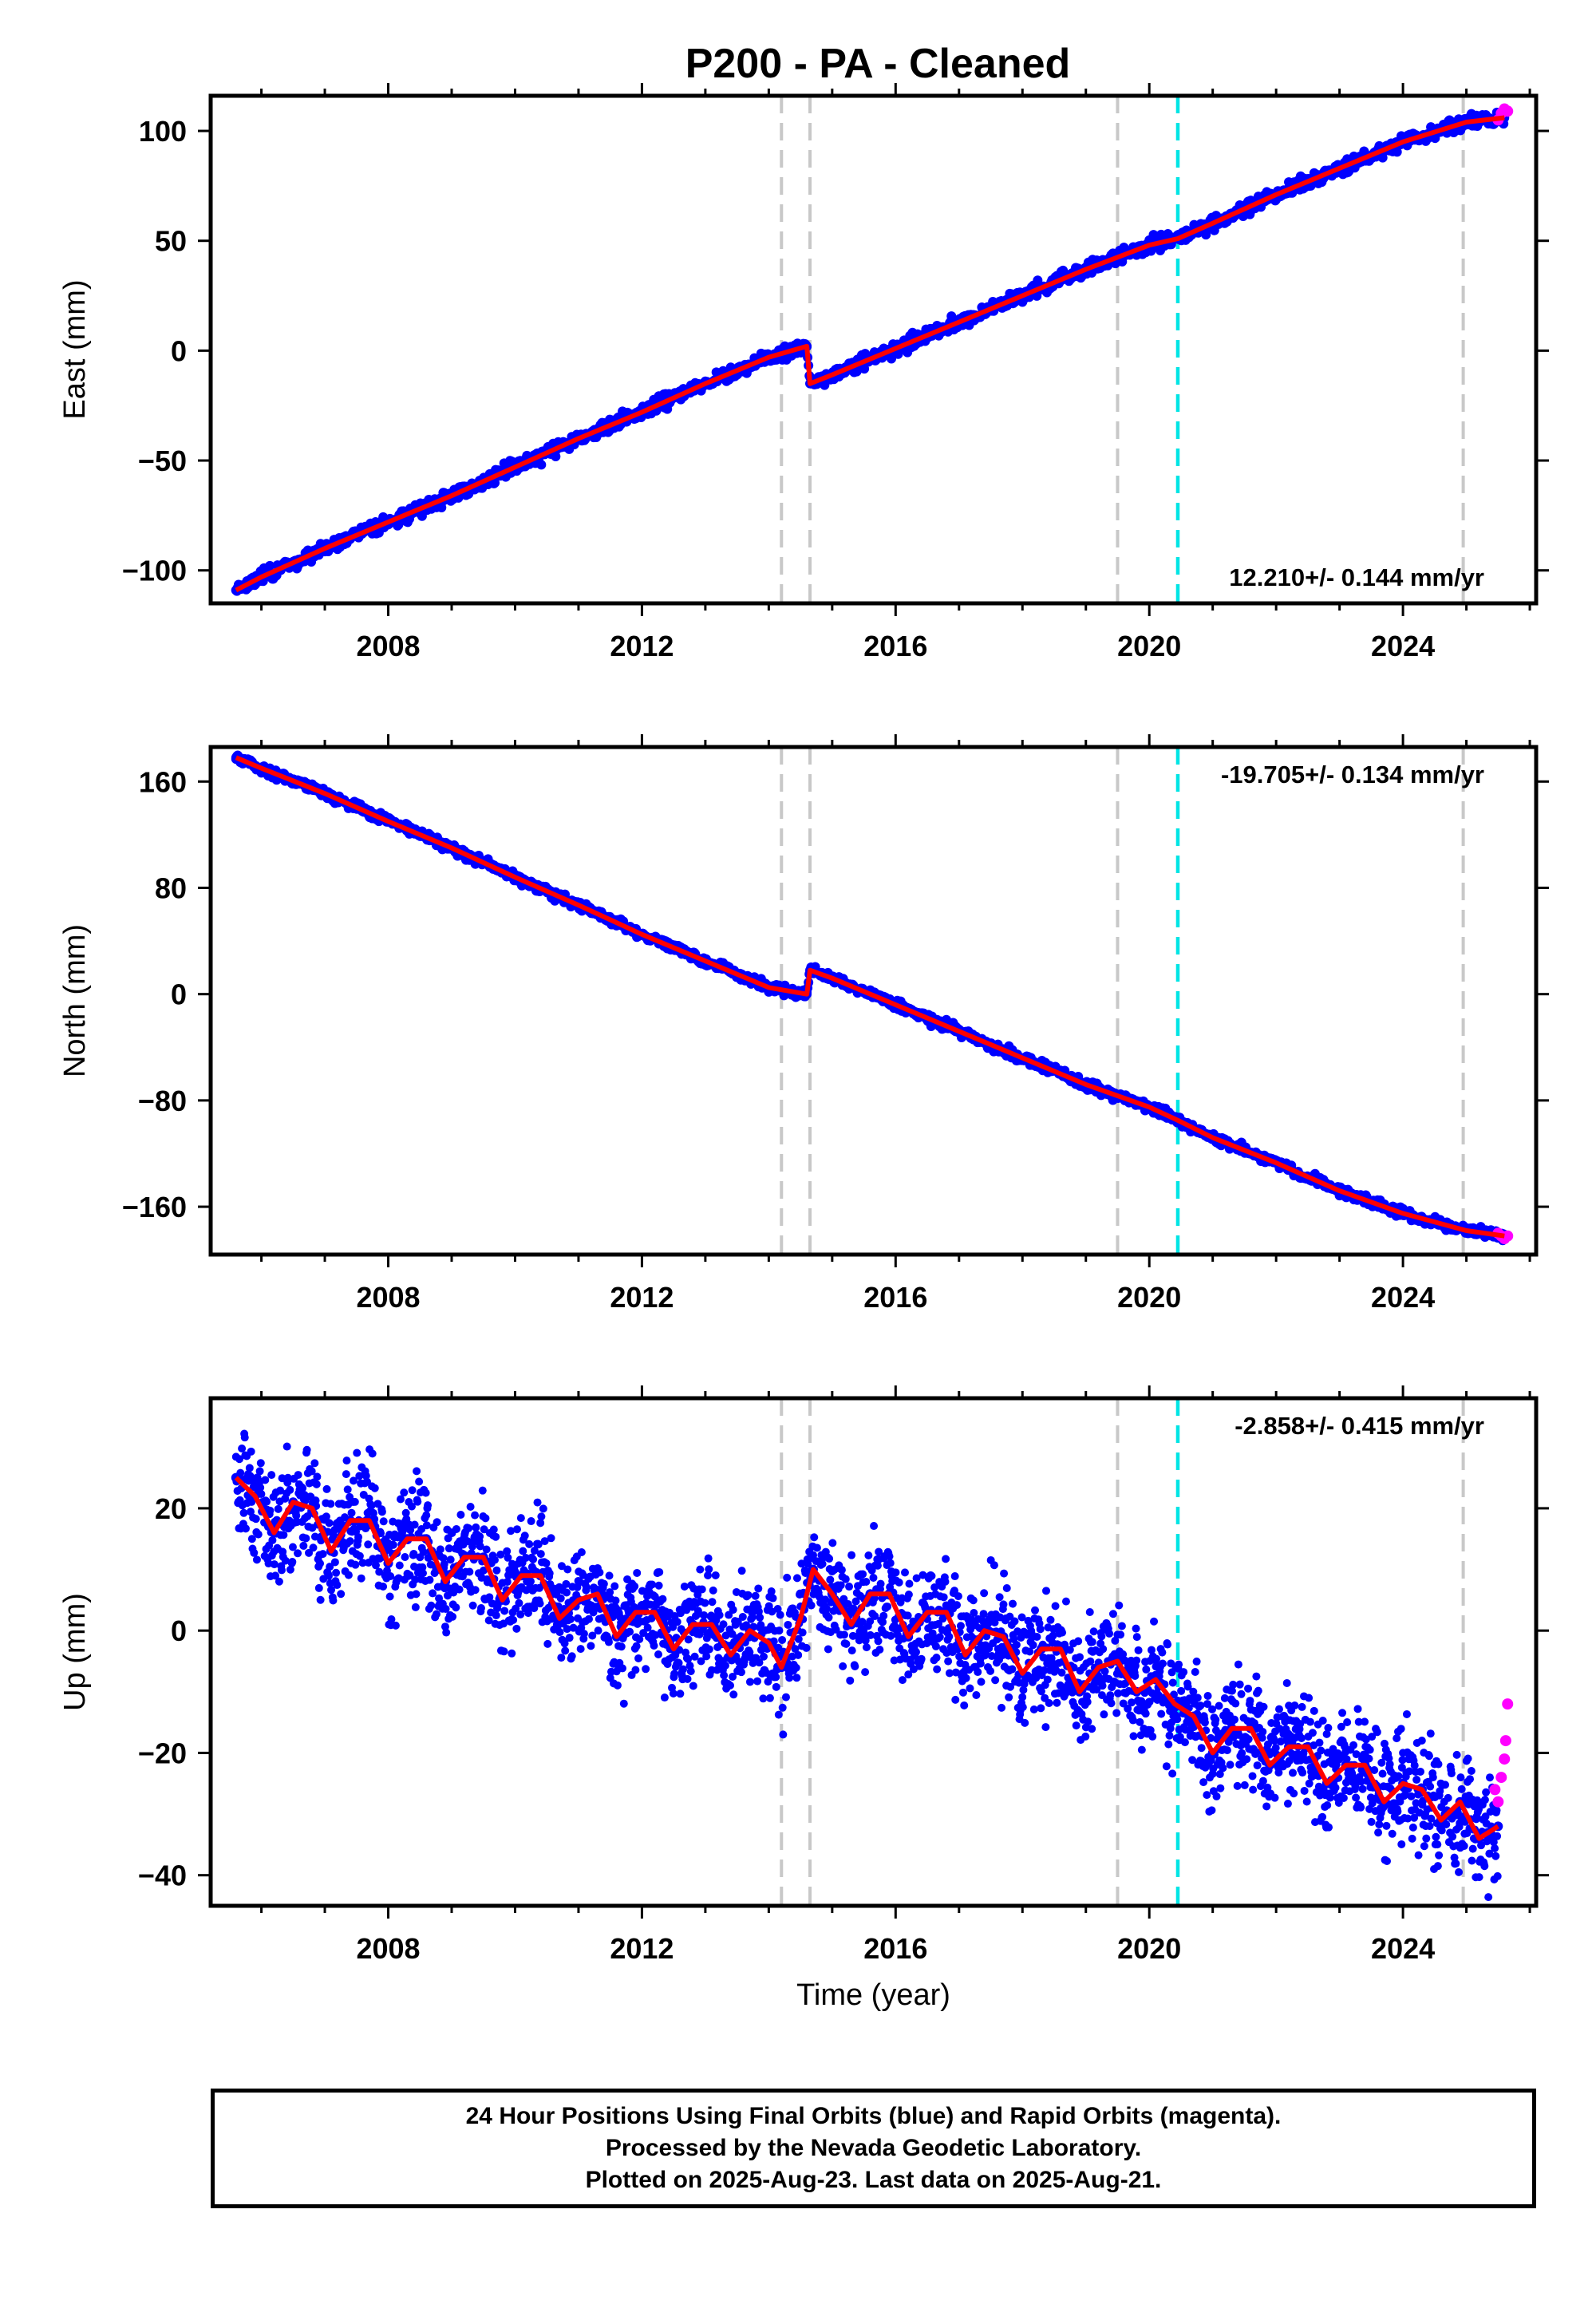 This screenshot has width=1596, height=2316. I want to click on y-tick-label: −100, so click(154, 571).